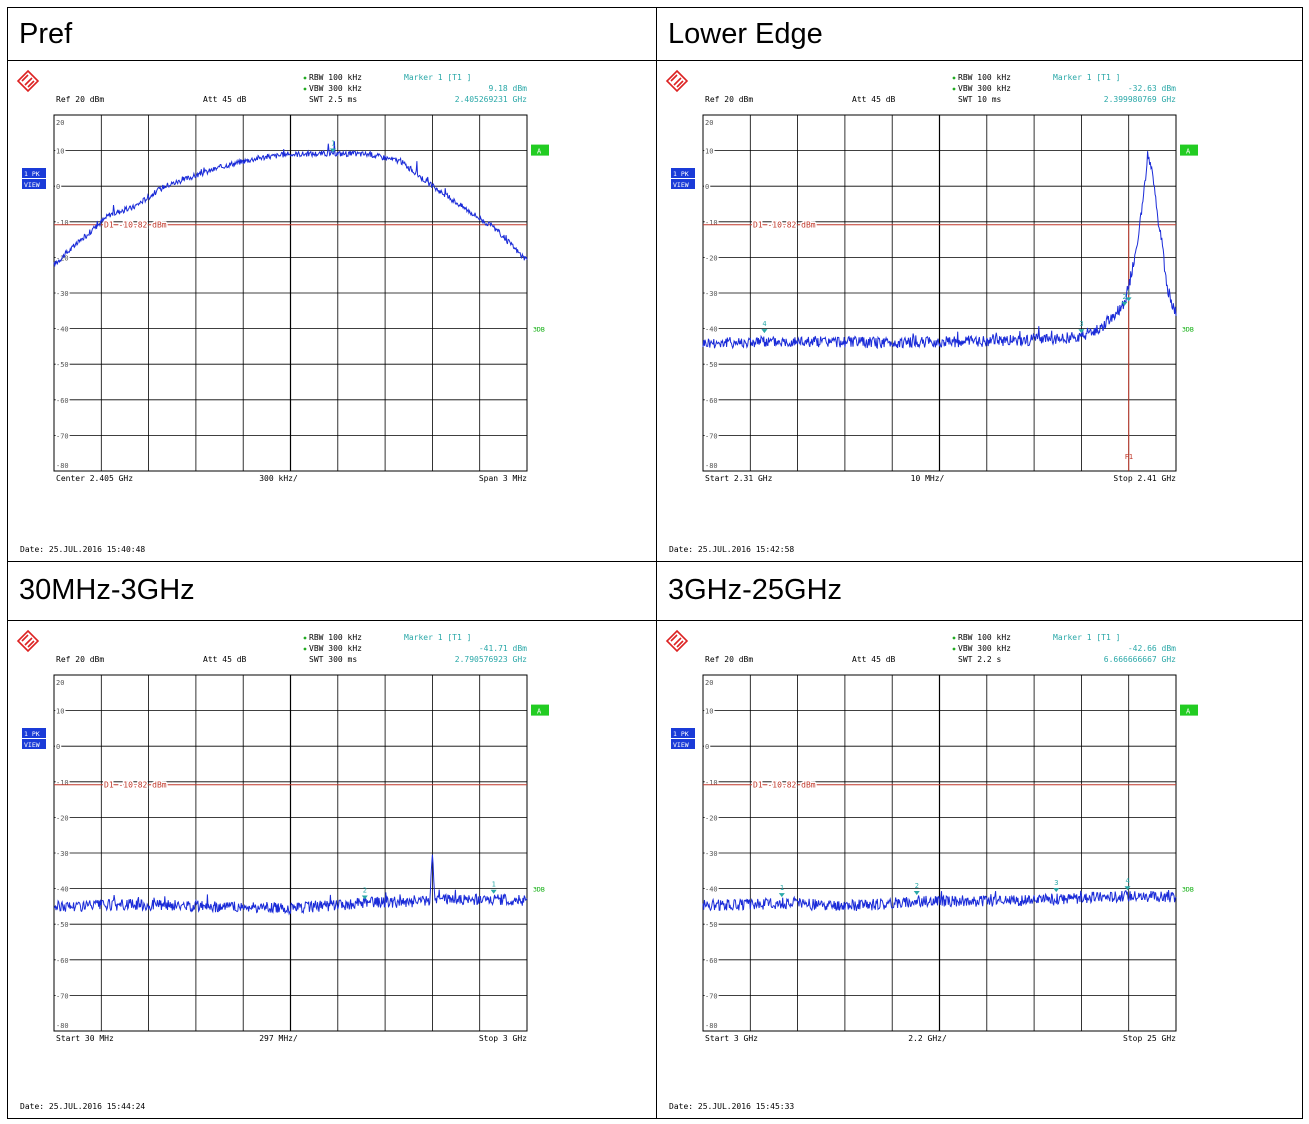  I want to click on marker-readout-level: -42.66 dBm, so click(1152, 648).